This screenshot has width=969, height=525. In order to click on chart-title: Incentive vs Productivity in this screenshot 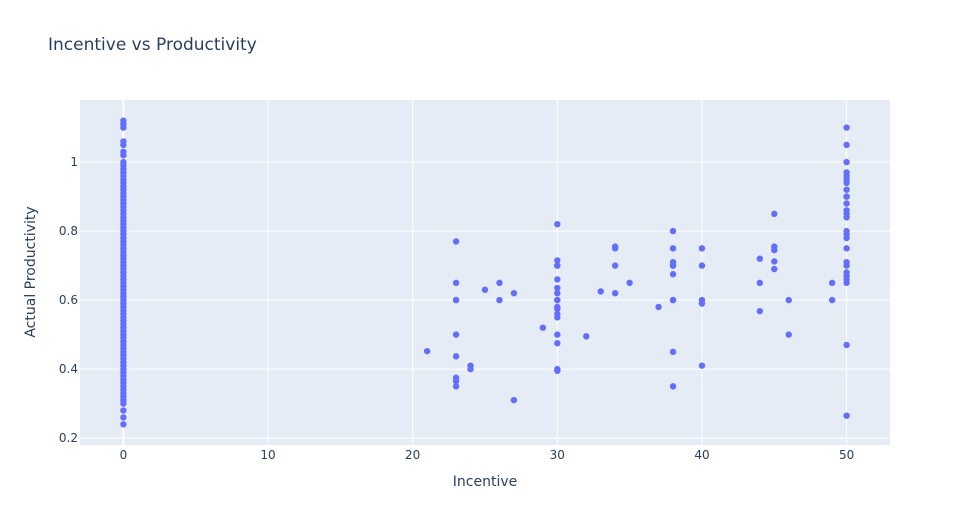, I will do `click(152, 45)`.